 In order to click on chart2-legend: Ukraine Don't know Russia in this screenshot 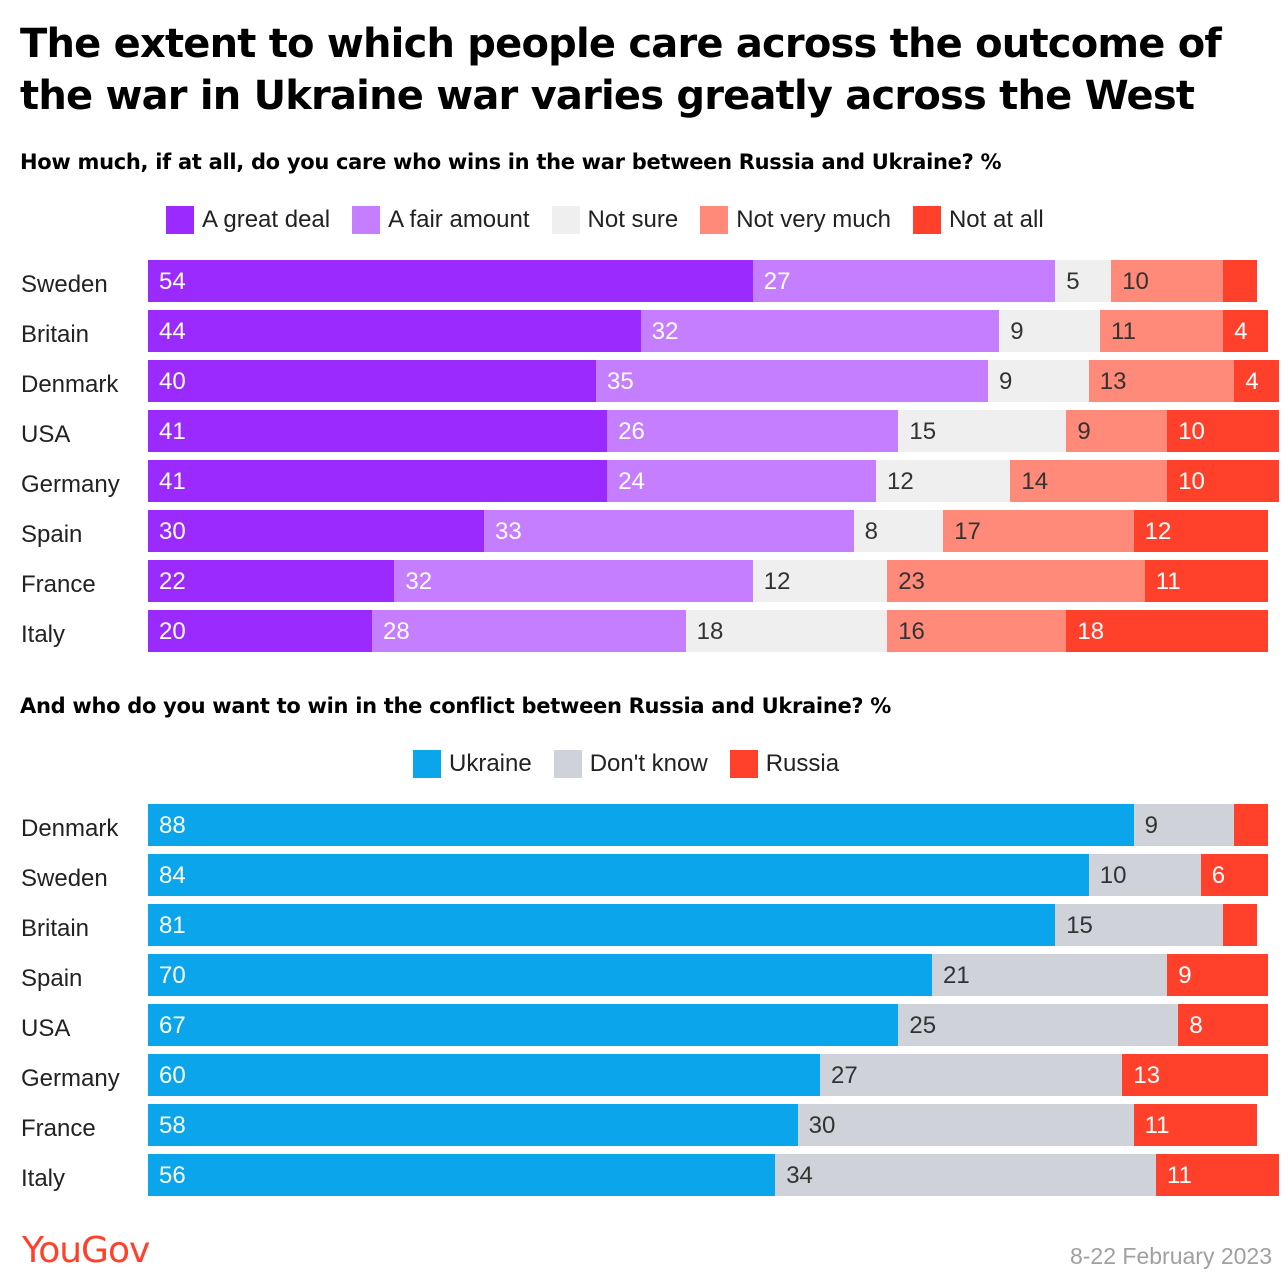, I will do `click(637, 764)`.